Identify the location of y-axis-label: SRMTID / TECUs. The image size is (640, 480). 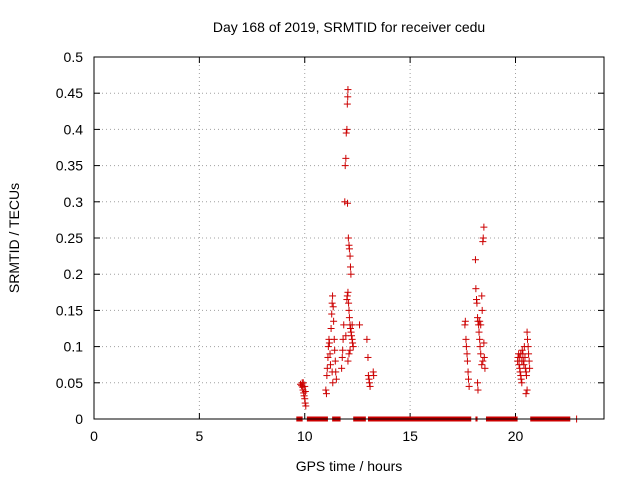
(14, 238).